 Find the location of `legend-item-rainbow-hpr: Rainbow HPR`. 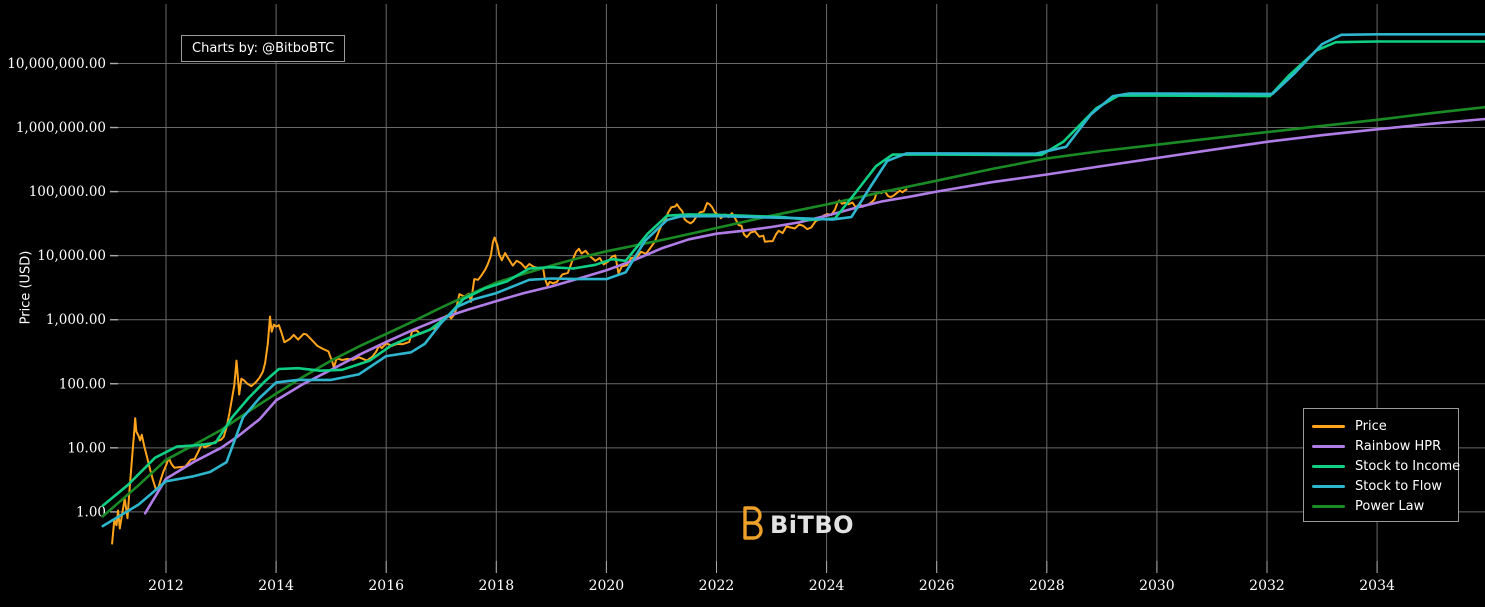

legend-item-rainbow-hpr: Rainbow HPR is located at coordinates (1385, 446).